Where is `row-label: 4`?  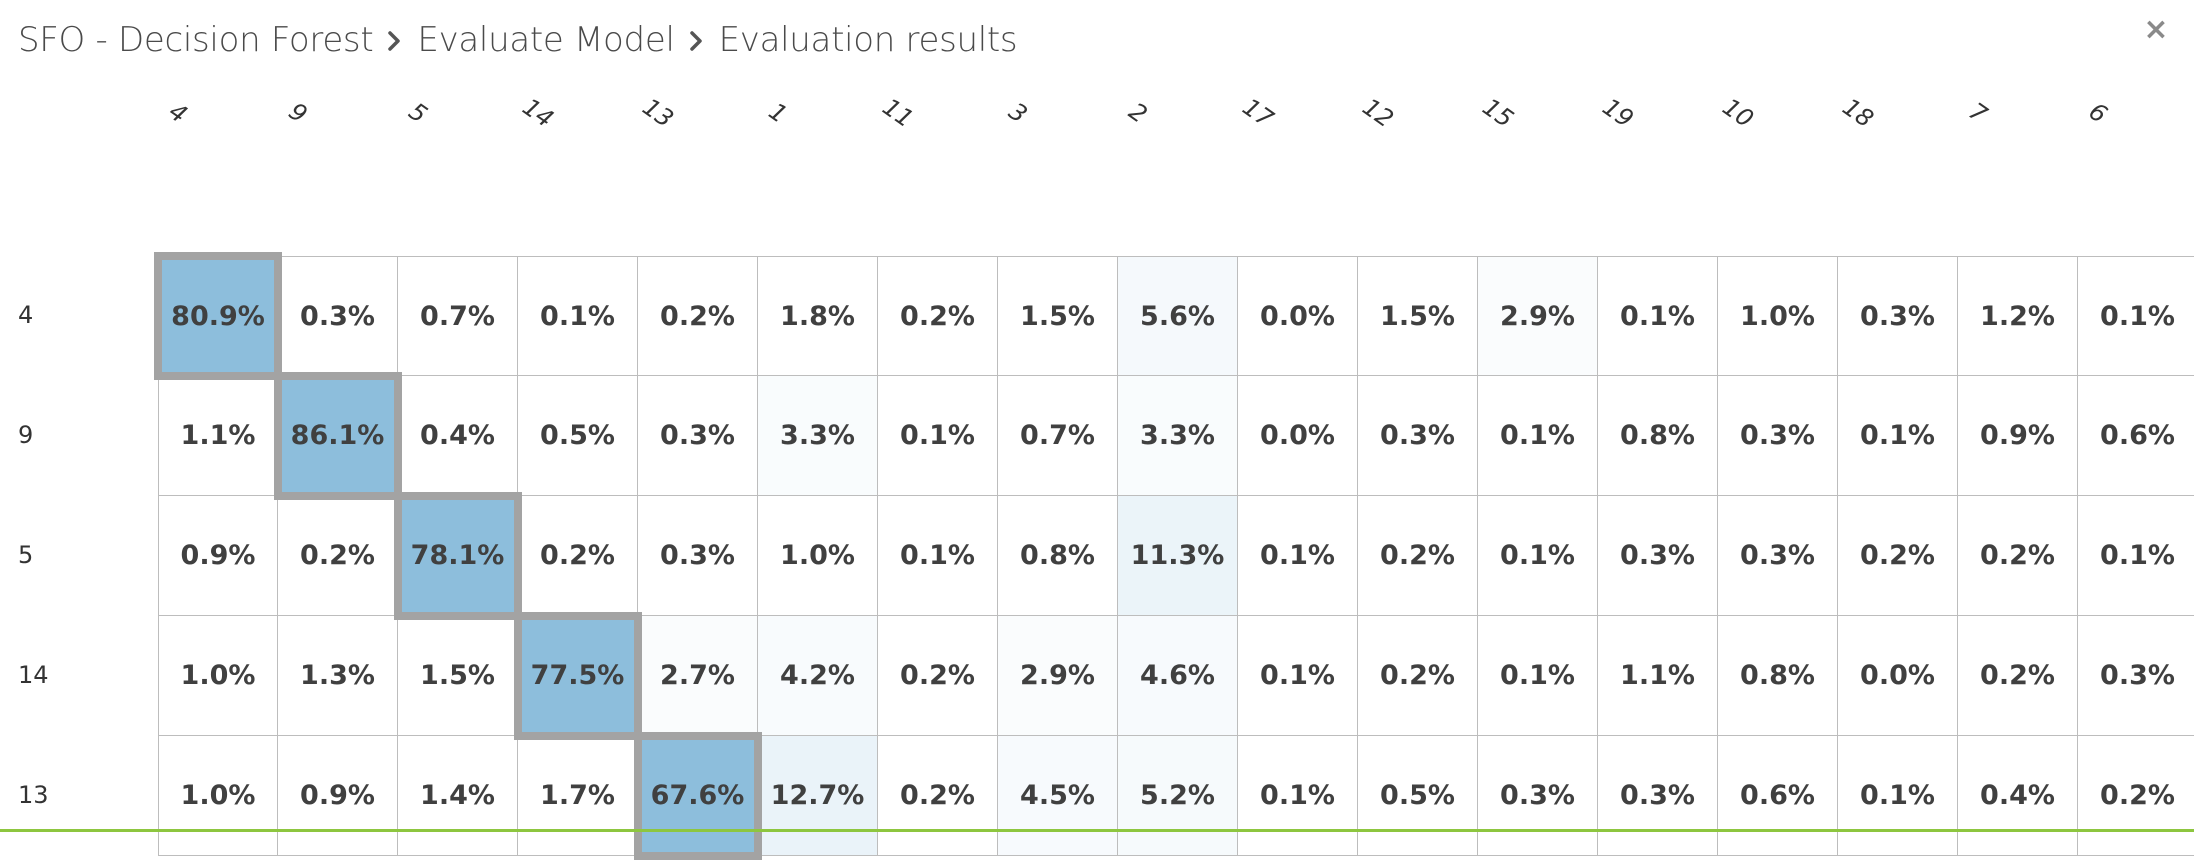 row-label: 4 is located at coordinates (26, 315).